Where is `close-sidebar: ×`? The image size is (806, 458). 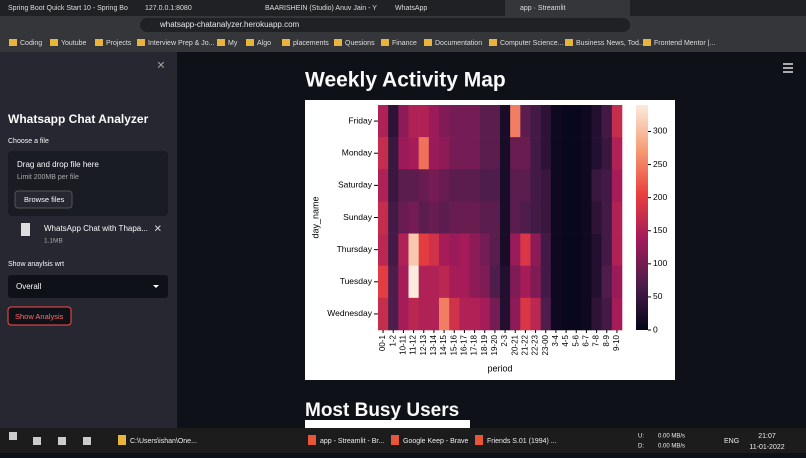 close-sidebar: × is located at coordinates (161, 65).